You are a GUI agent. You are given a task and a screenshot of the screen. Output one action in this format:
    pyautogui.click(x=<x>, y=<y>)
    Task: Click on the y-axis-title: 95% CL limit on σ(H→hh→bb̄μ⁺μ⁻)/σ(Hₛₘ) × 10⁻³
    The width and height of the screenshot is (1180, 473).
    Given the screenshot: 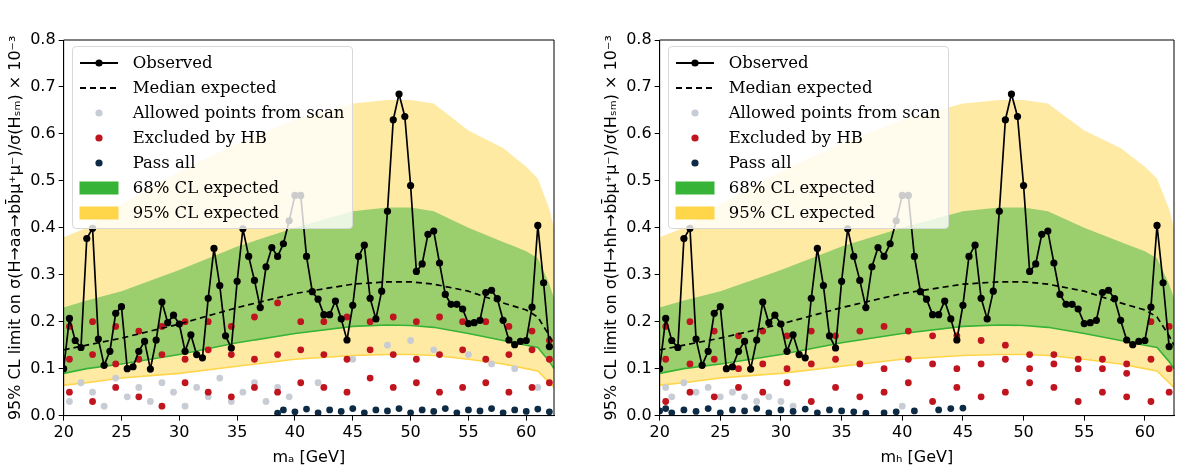 What is the action you would take?
    pyautogui.click(x=610, y=228)
    